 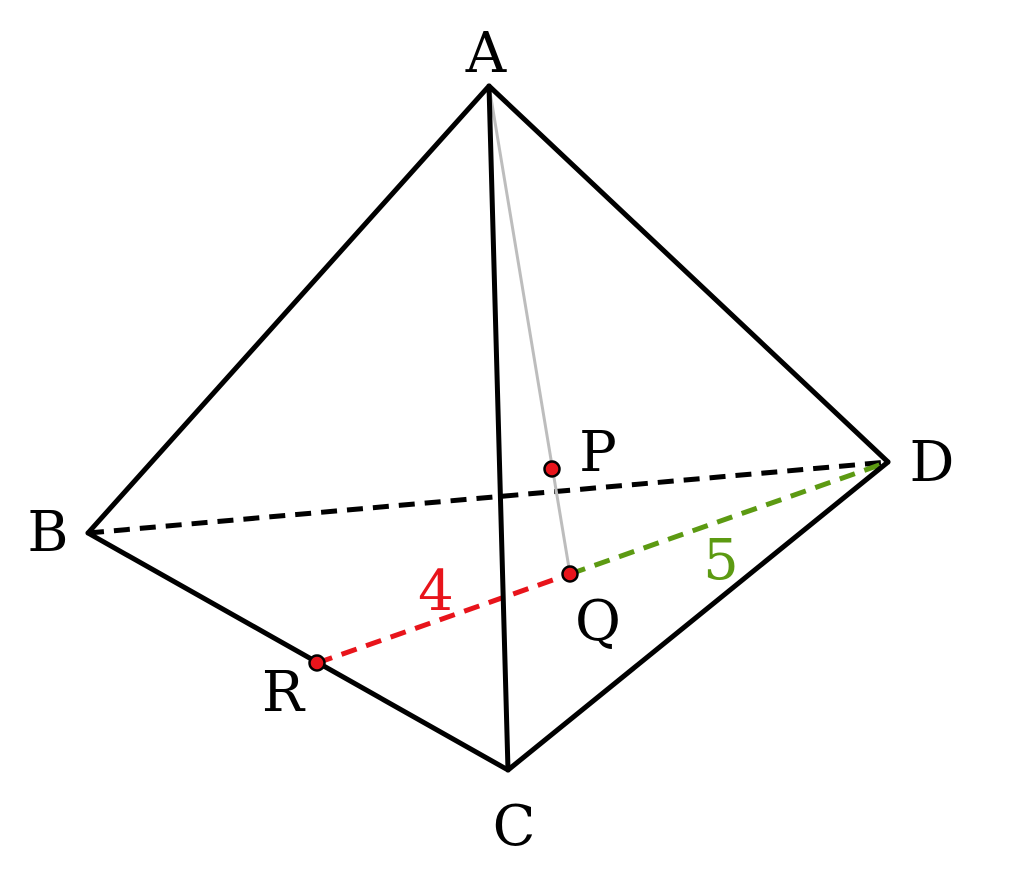 What do you see at coordinates (932, 462) in the screenshot?
I see `label-d: D` at bounding box center [932, 462].